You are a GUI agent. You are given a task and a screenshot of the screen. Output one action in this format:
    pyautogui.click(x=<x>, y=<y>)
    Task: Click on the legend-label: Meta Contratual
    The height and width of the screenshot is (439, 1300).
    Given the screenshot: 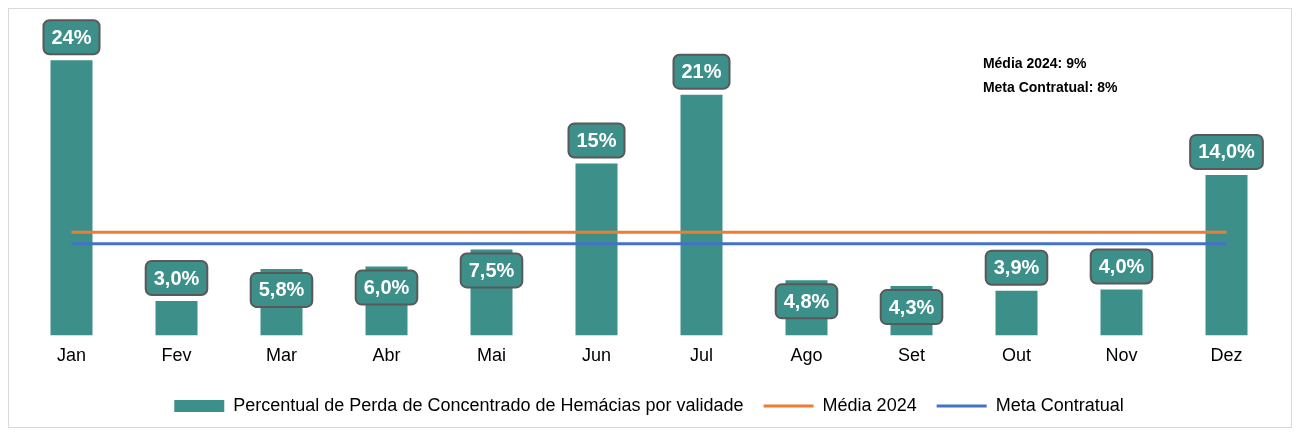 What is the action you would take?
    pyautogui.click(x=1059, y=404)
    